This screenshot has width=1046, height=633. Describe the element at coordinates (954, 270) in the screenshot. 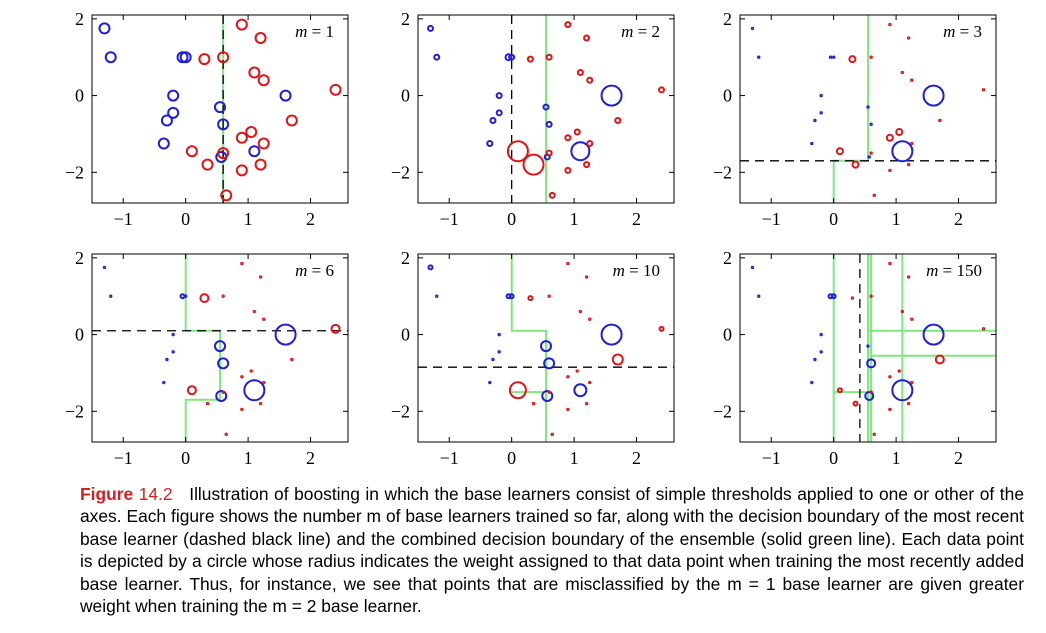

I see `m-label: m = 150` at that location.